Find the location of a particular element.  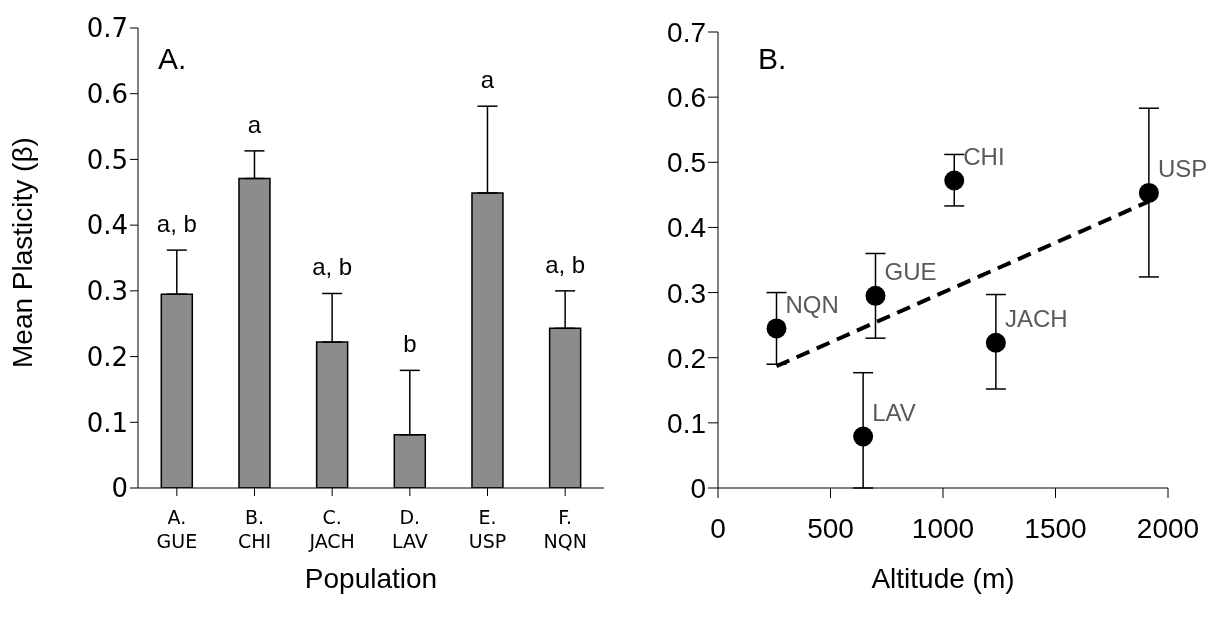

annotation: b is located at coordinates (410, 344).